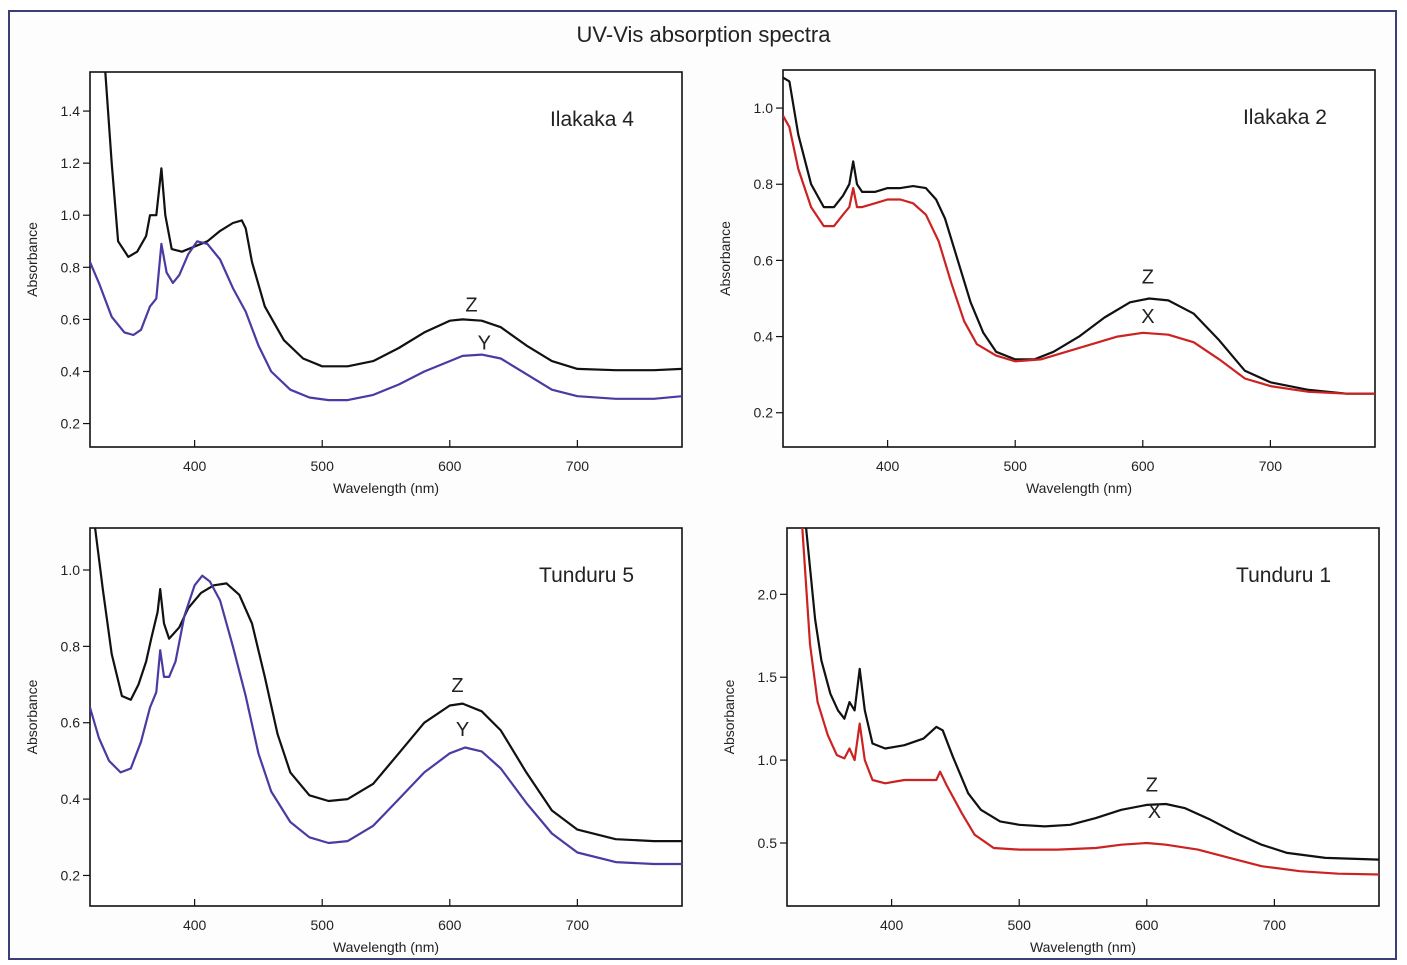  Describe the element at coordinates (71, 163) in the screenshot. I see `y-tick-label: 1.2` at that location.